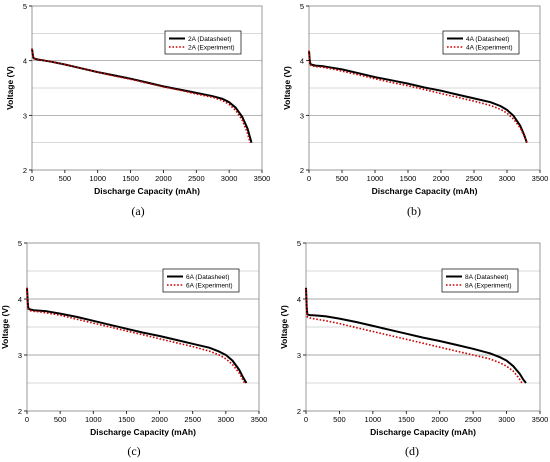  What do you see at coordinates (489, 48) in the screenshot?
I see `legend-entry: 4A (Experiment)` at bounding box center [489, 48].